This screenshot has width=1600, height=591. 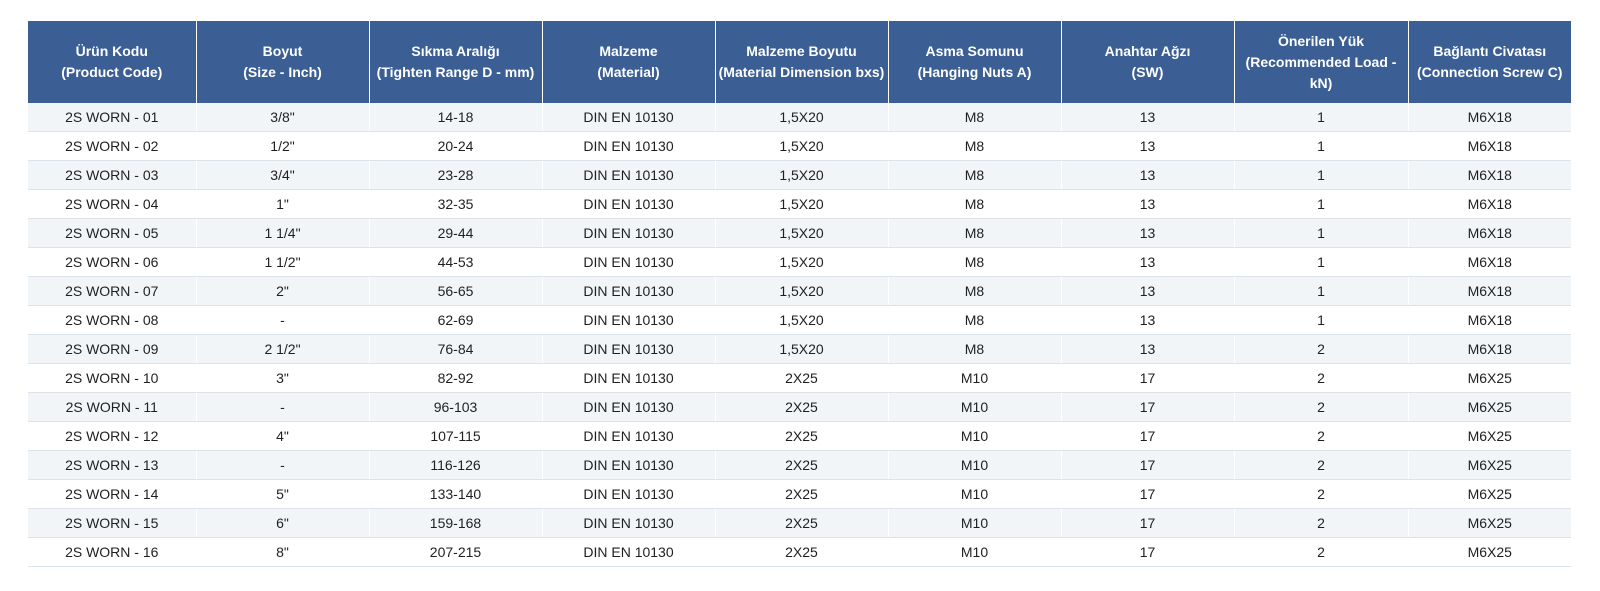 What do you see at coordinates (456, 262) in the screenshot?
I see `tighten-range-cell: 44-53` at bounding box center [456, 262].